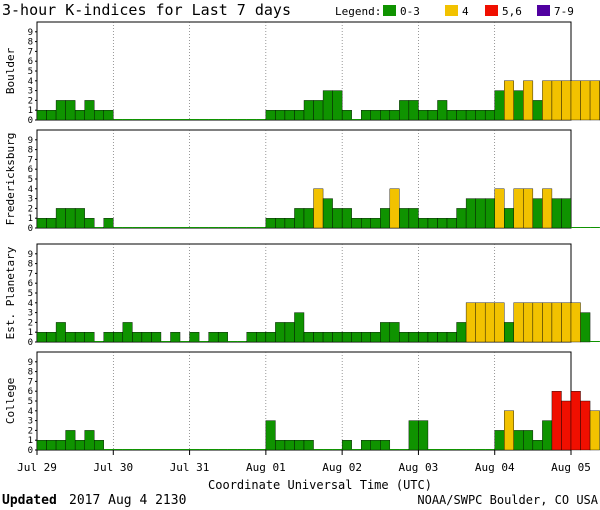 The image size is (600, 510). What do you see at coordinates (30, 323) in the screenshot?
I see `y-tick-label: 2` at bounding box center [30, 323].